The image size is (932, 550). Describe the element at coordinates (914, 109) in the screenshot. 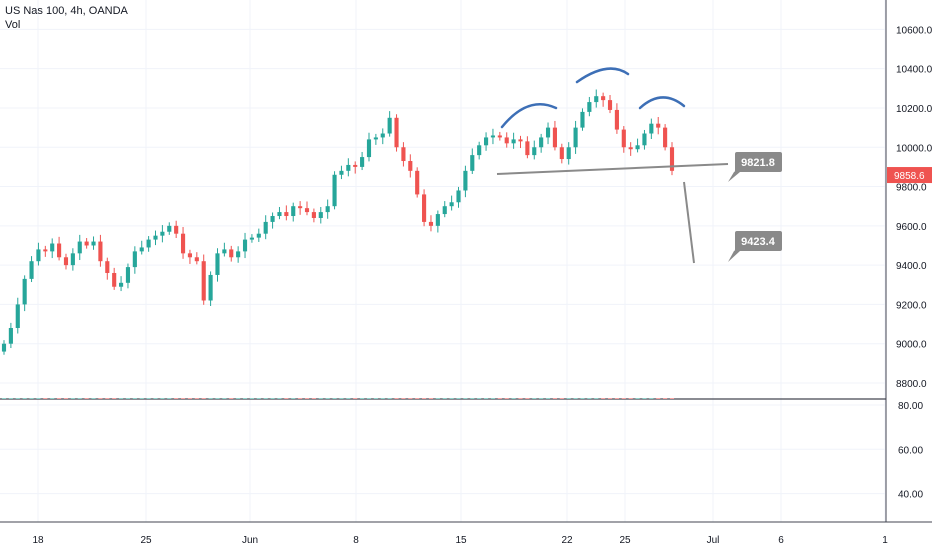

I see `price-tick-label: 10200.0` at that location.